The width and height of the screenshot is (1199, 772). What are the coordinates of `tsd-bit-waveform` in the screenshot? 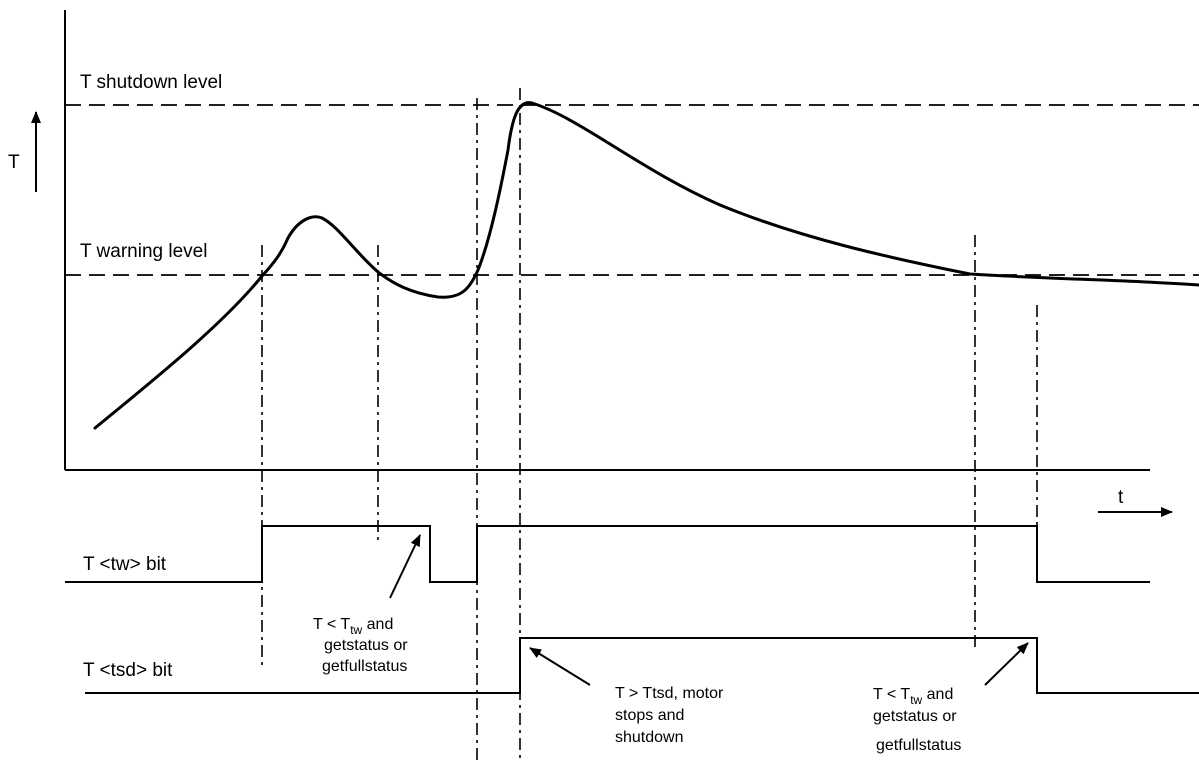 It's located at (642, 665).